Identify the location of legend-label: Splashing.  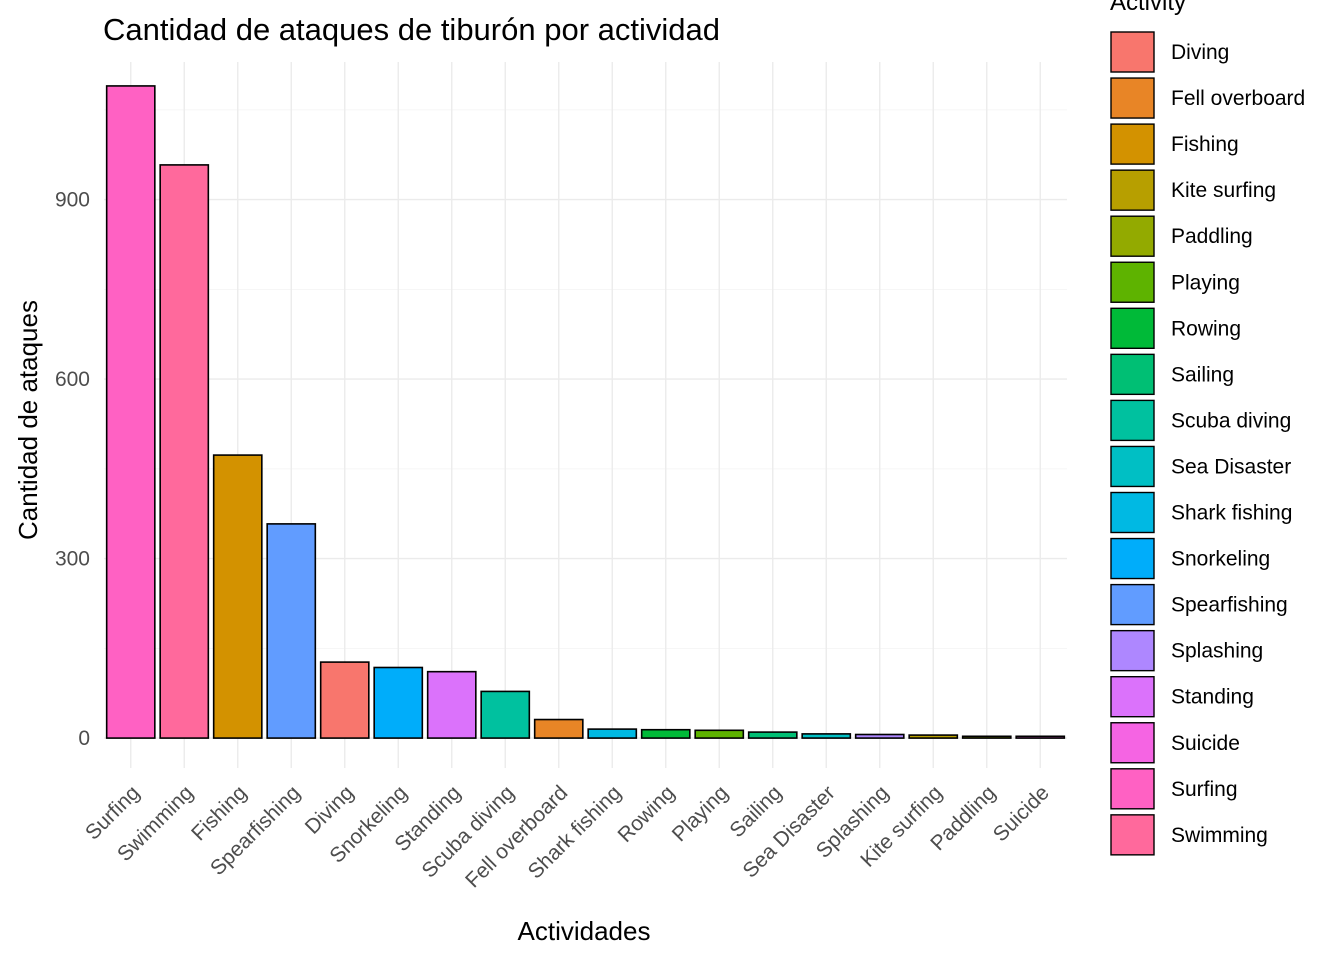
(1217, 651).